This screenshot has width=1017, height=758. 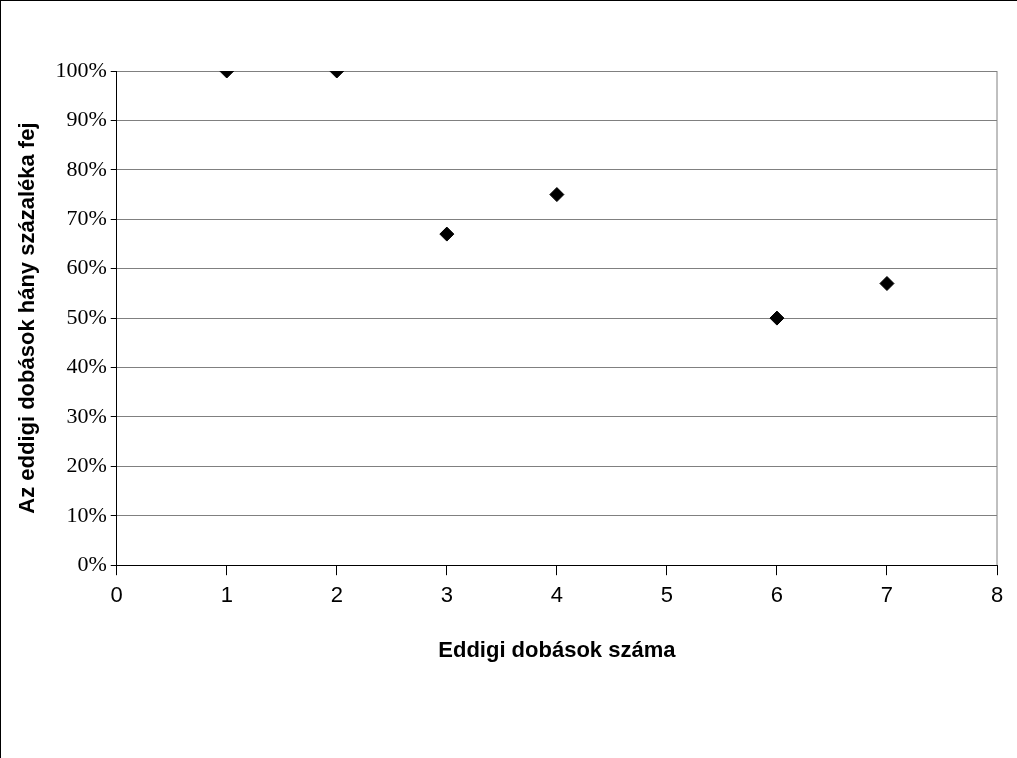 I want to click on x-tick-label: 8, so click(x=997, y=595).